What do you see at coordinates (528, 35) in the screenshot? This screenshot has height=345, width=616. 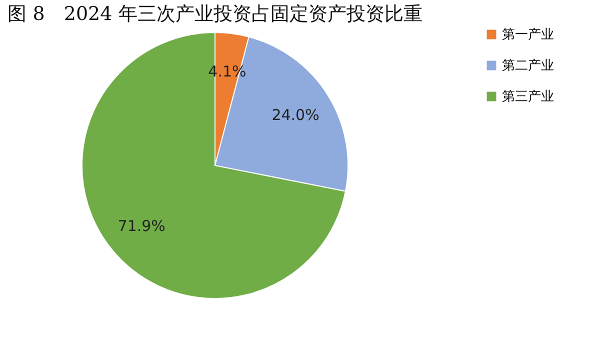 I see `legend-label: 第一产业` at bounding box center [528, 35].